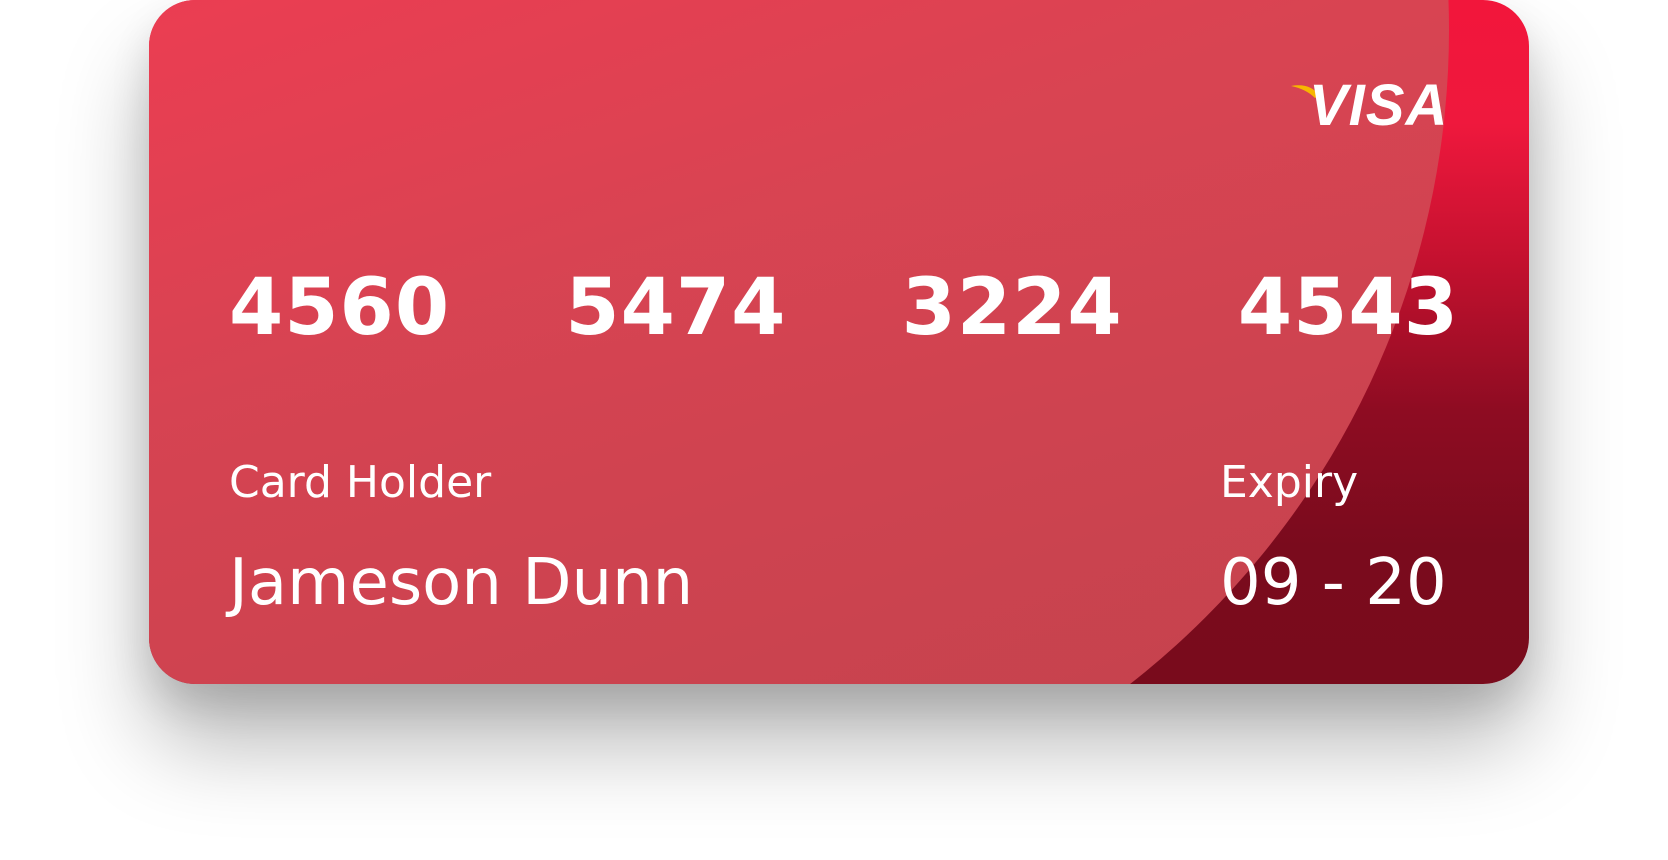 This screenshot has height=860, width=1668. What do you see at coordinates (461, 583) in the screenshot?
I see `card-holder-name: Jameson Dunn` at bounding box center [461, 583].